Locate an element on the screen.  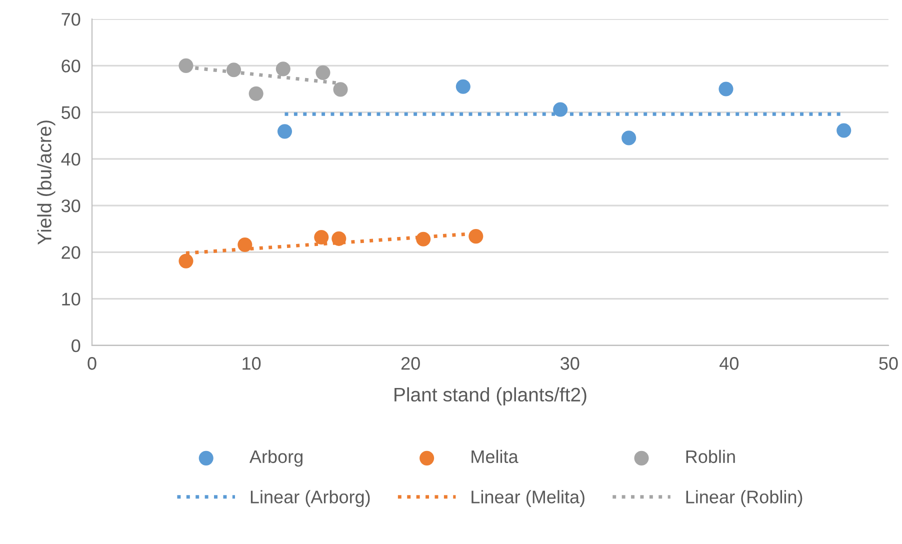
x-tick-label: 40 is located at coordinates (729, 363).